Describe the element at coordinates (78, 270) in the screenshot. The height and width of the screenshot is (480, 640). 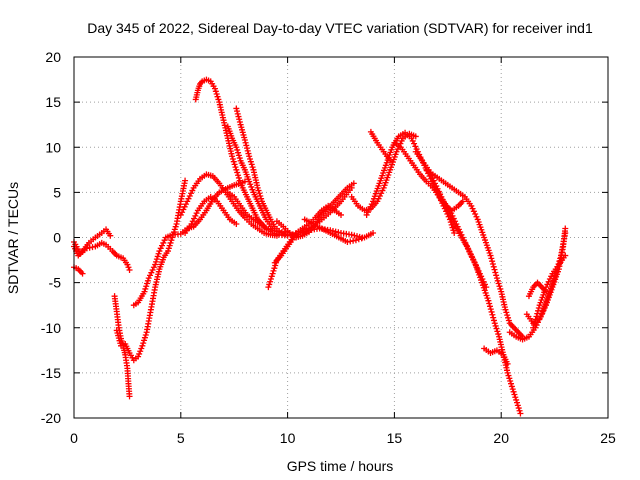
I see `series-track-b` at that location.